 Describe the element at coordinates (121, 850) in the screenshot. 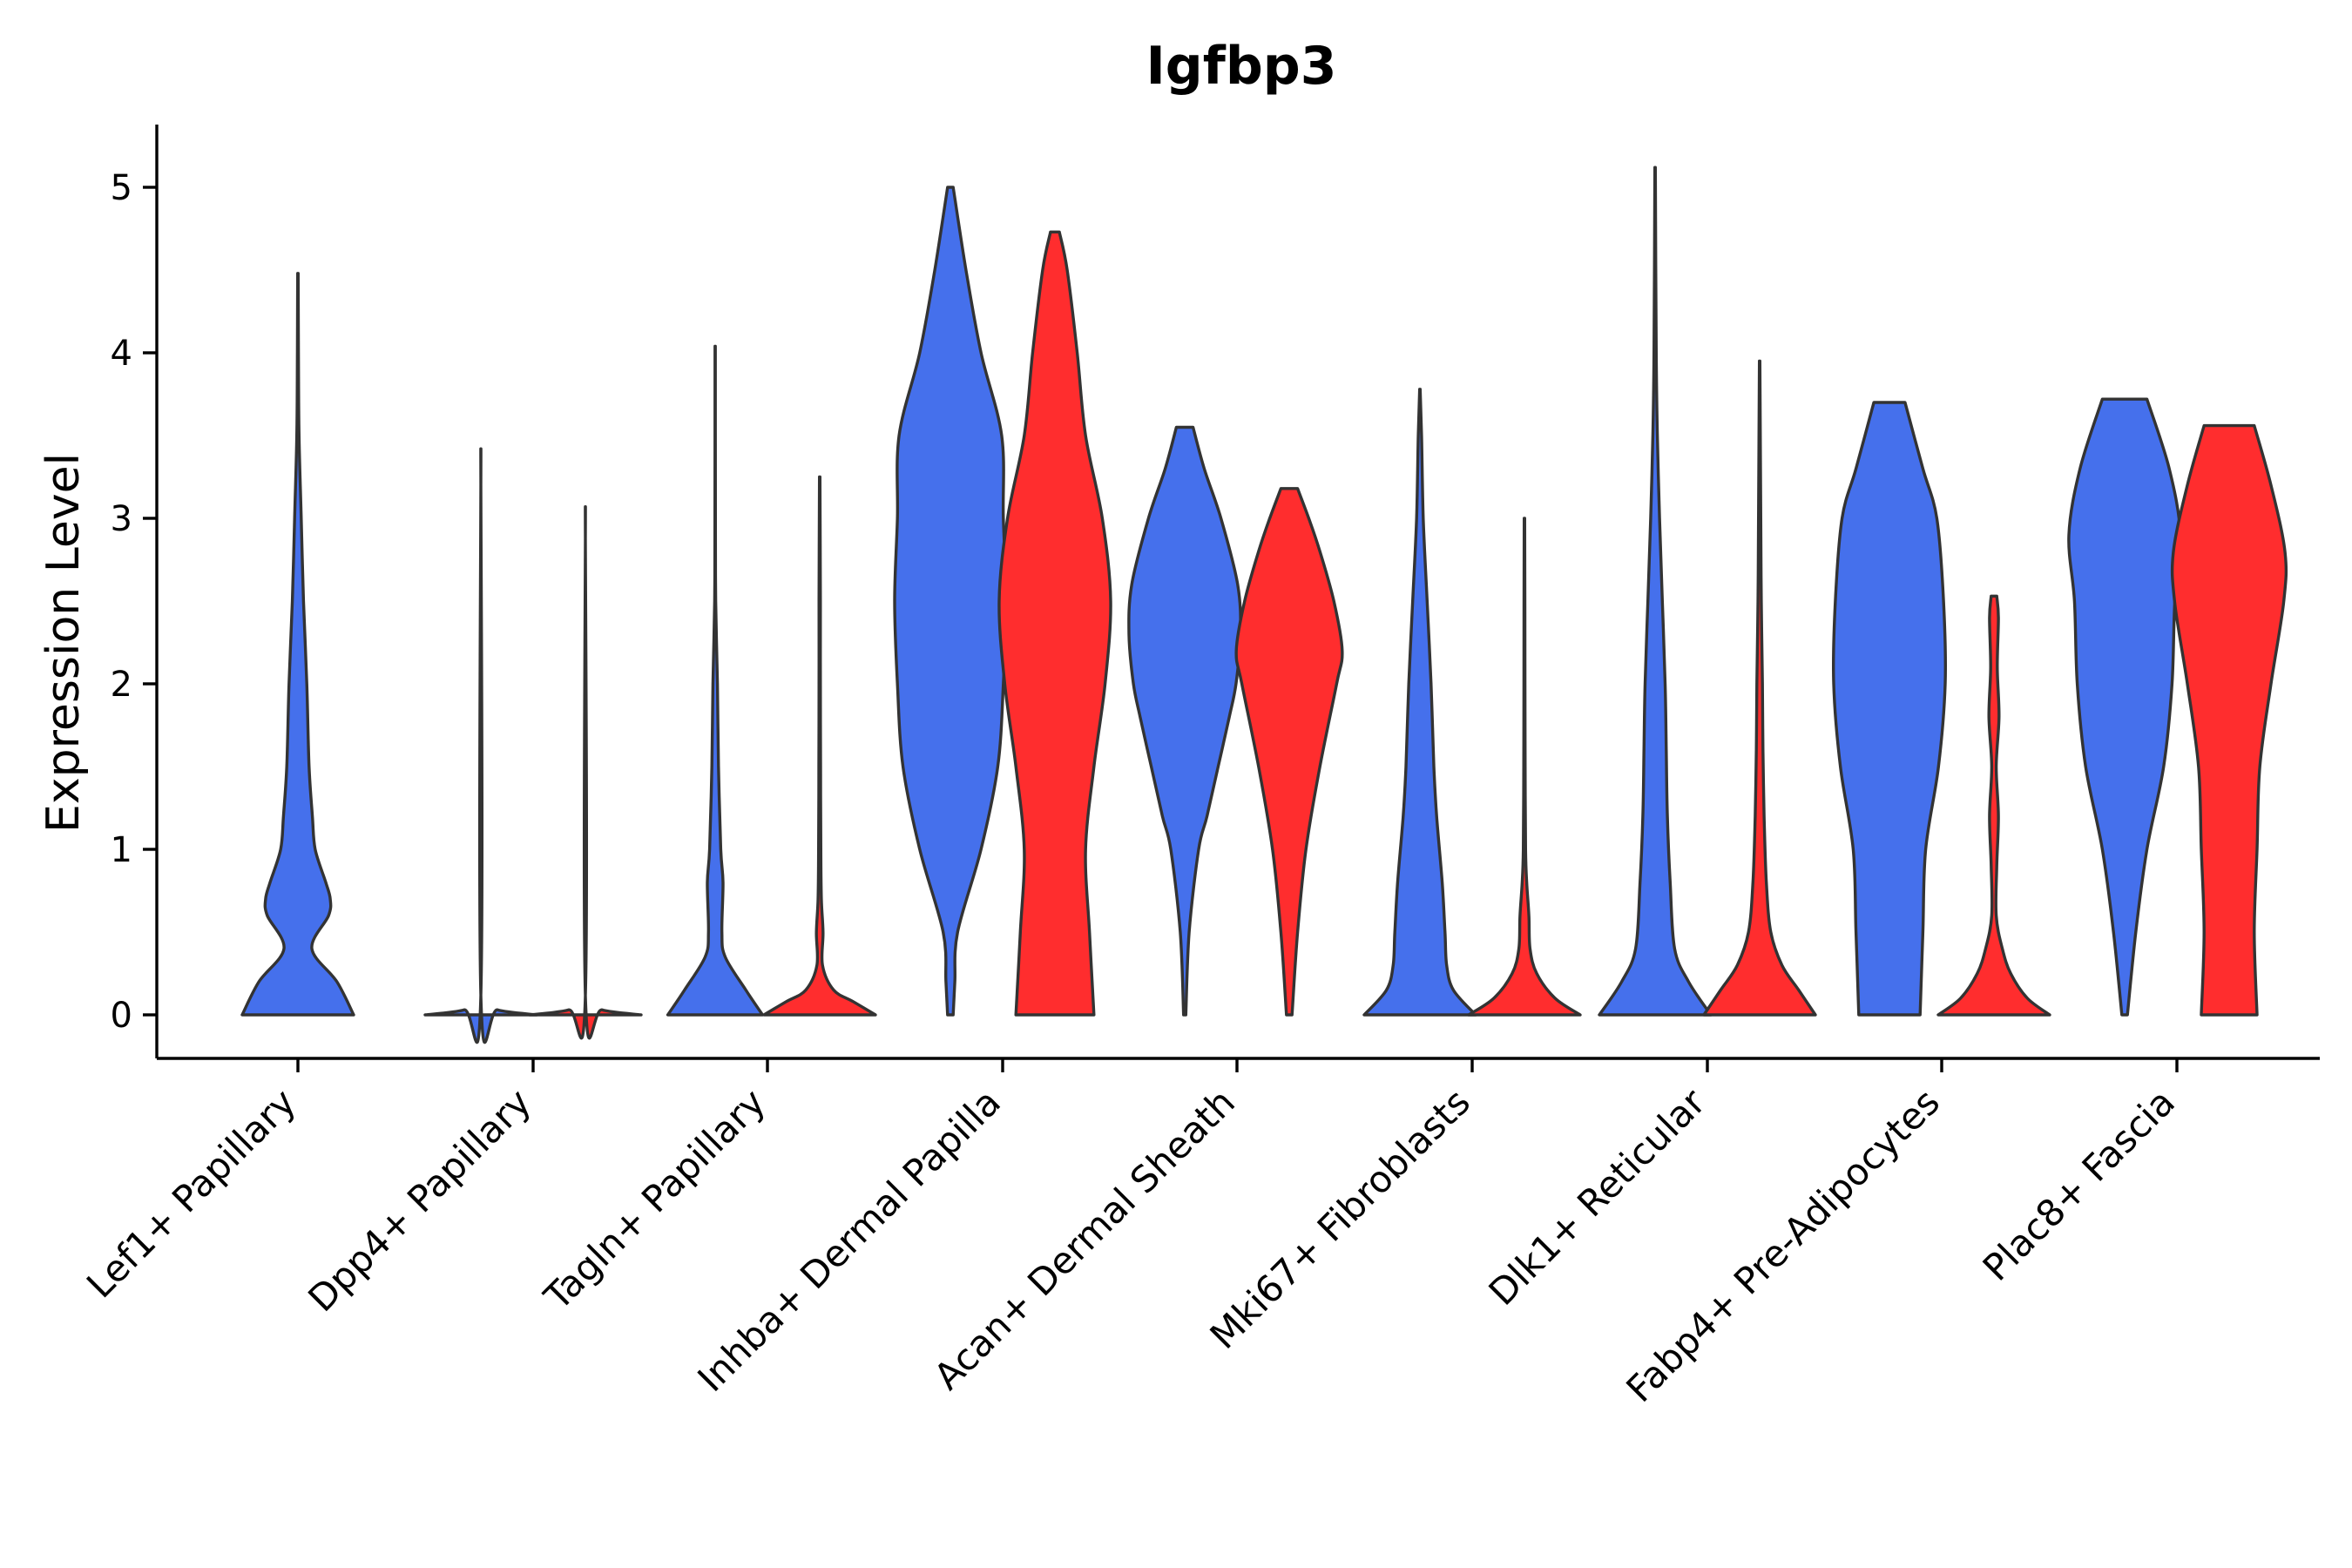

I see `y-tick-label: 1` at that location.